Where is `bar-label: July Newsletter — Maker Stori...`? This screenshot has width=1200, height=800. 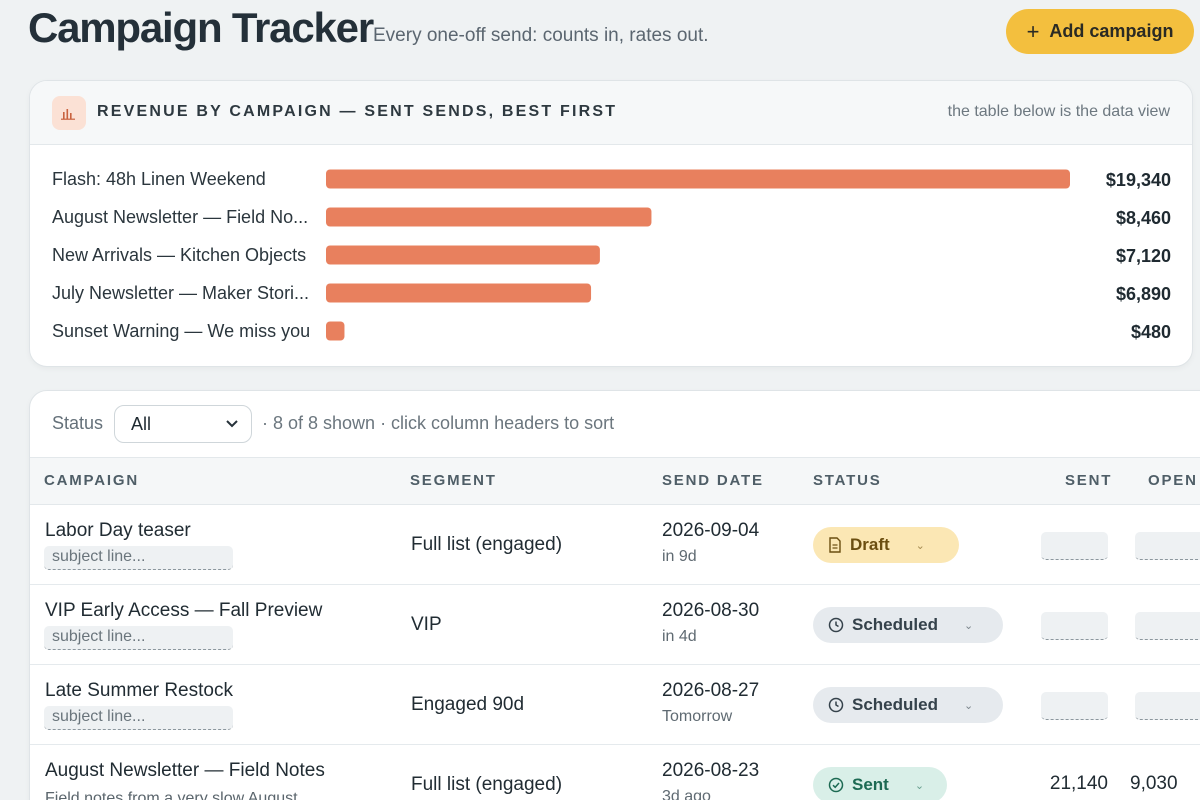
bar-label: July Newsletter — Maker Stori... is located at coordinates (180, 293).